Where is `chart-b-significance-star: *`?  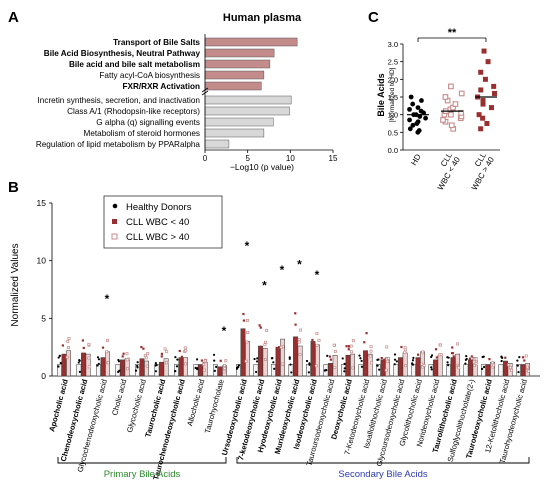
chart-b-significance-star: * is located at coordinates (317, 275).